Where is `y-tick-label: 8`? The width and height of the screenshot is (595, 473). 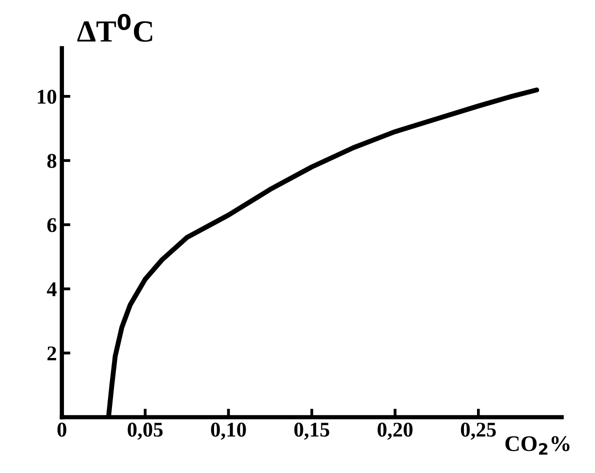
y-tick-label: 8 is located at coordinates (51, 161).